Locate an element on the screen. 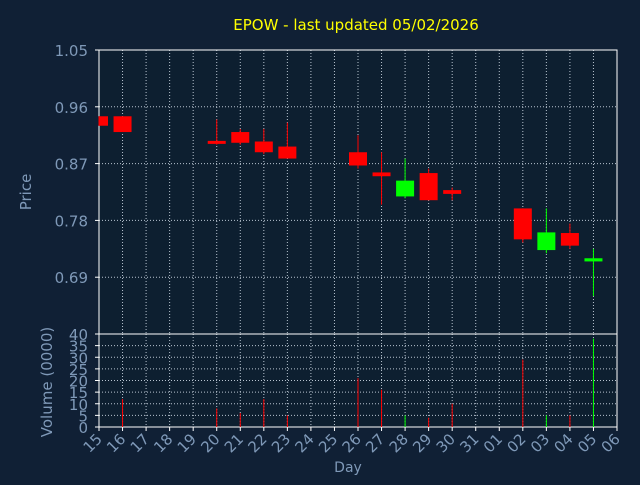 Image resolution: width=640 pixels, height=485 pixels. price-tick-label: 0.78 is located at coordinates (71, 221).